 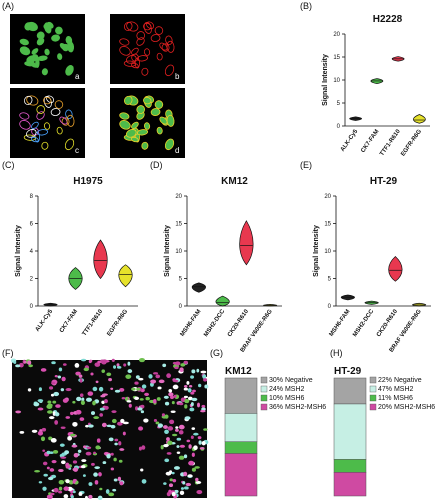 I want to click on panel-label-f: (F), so click(x=8, y=353).